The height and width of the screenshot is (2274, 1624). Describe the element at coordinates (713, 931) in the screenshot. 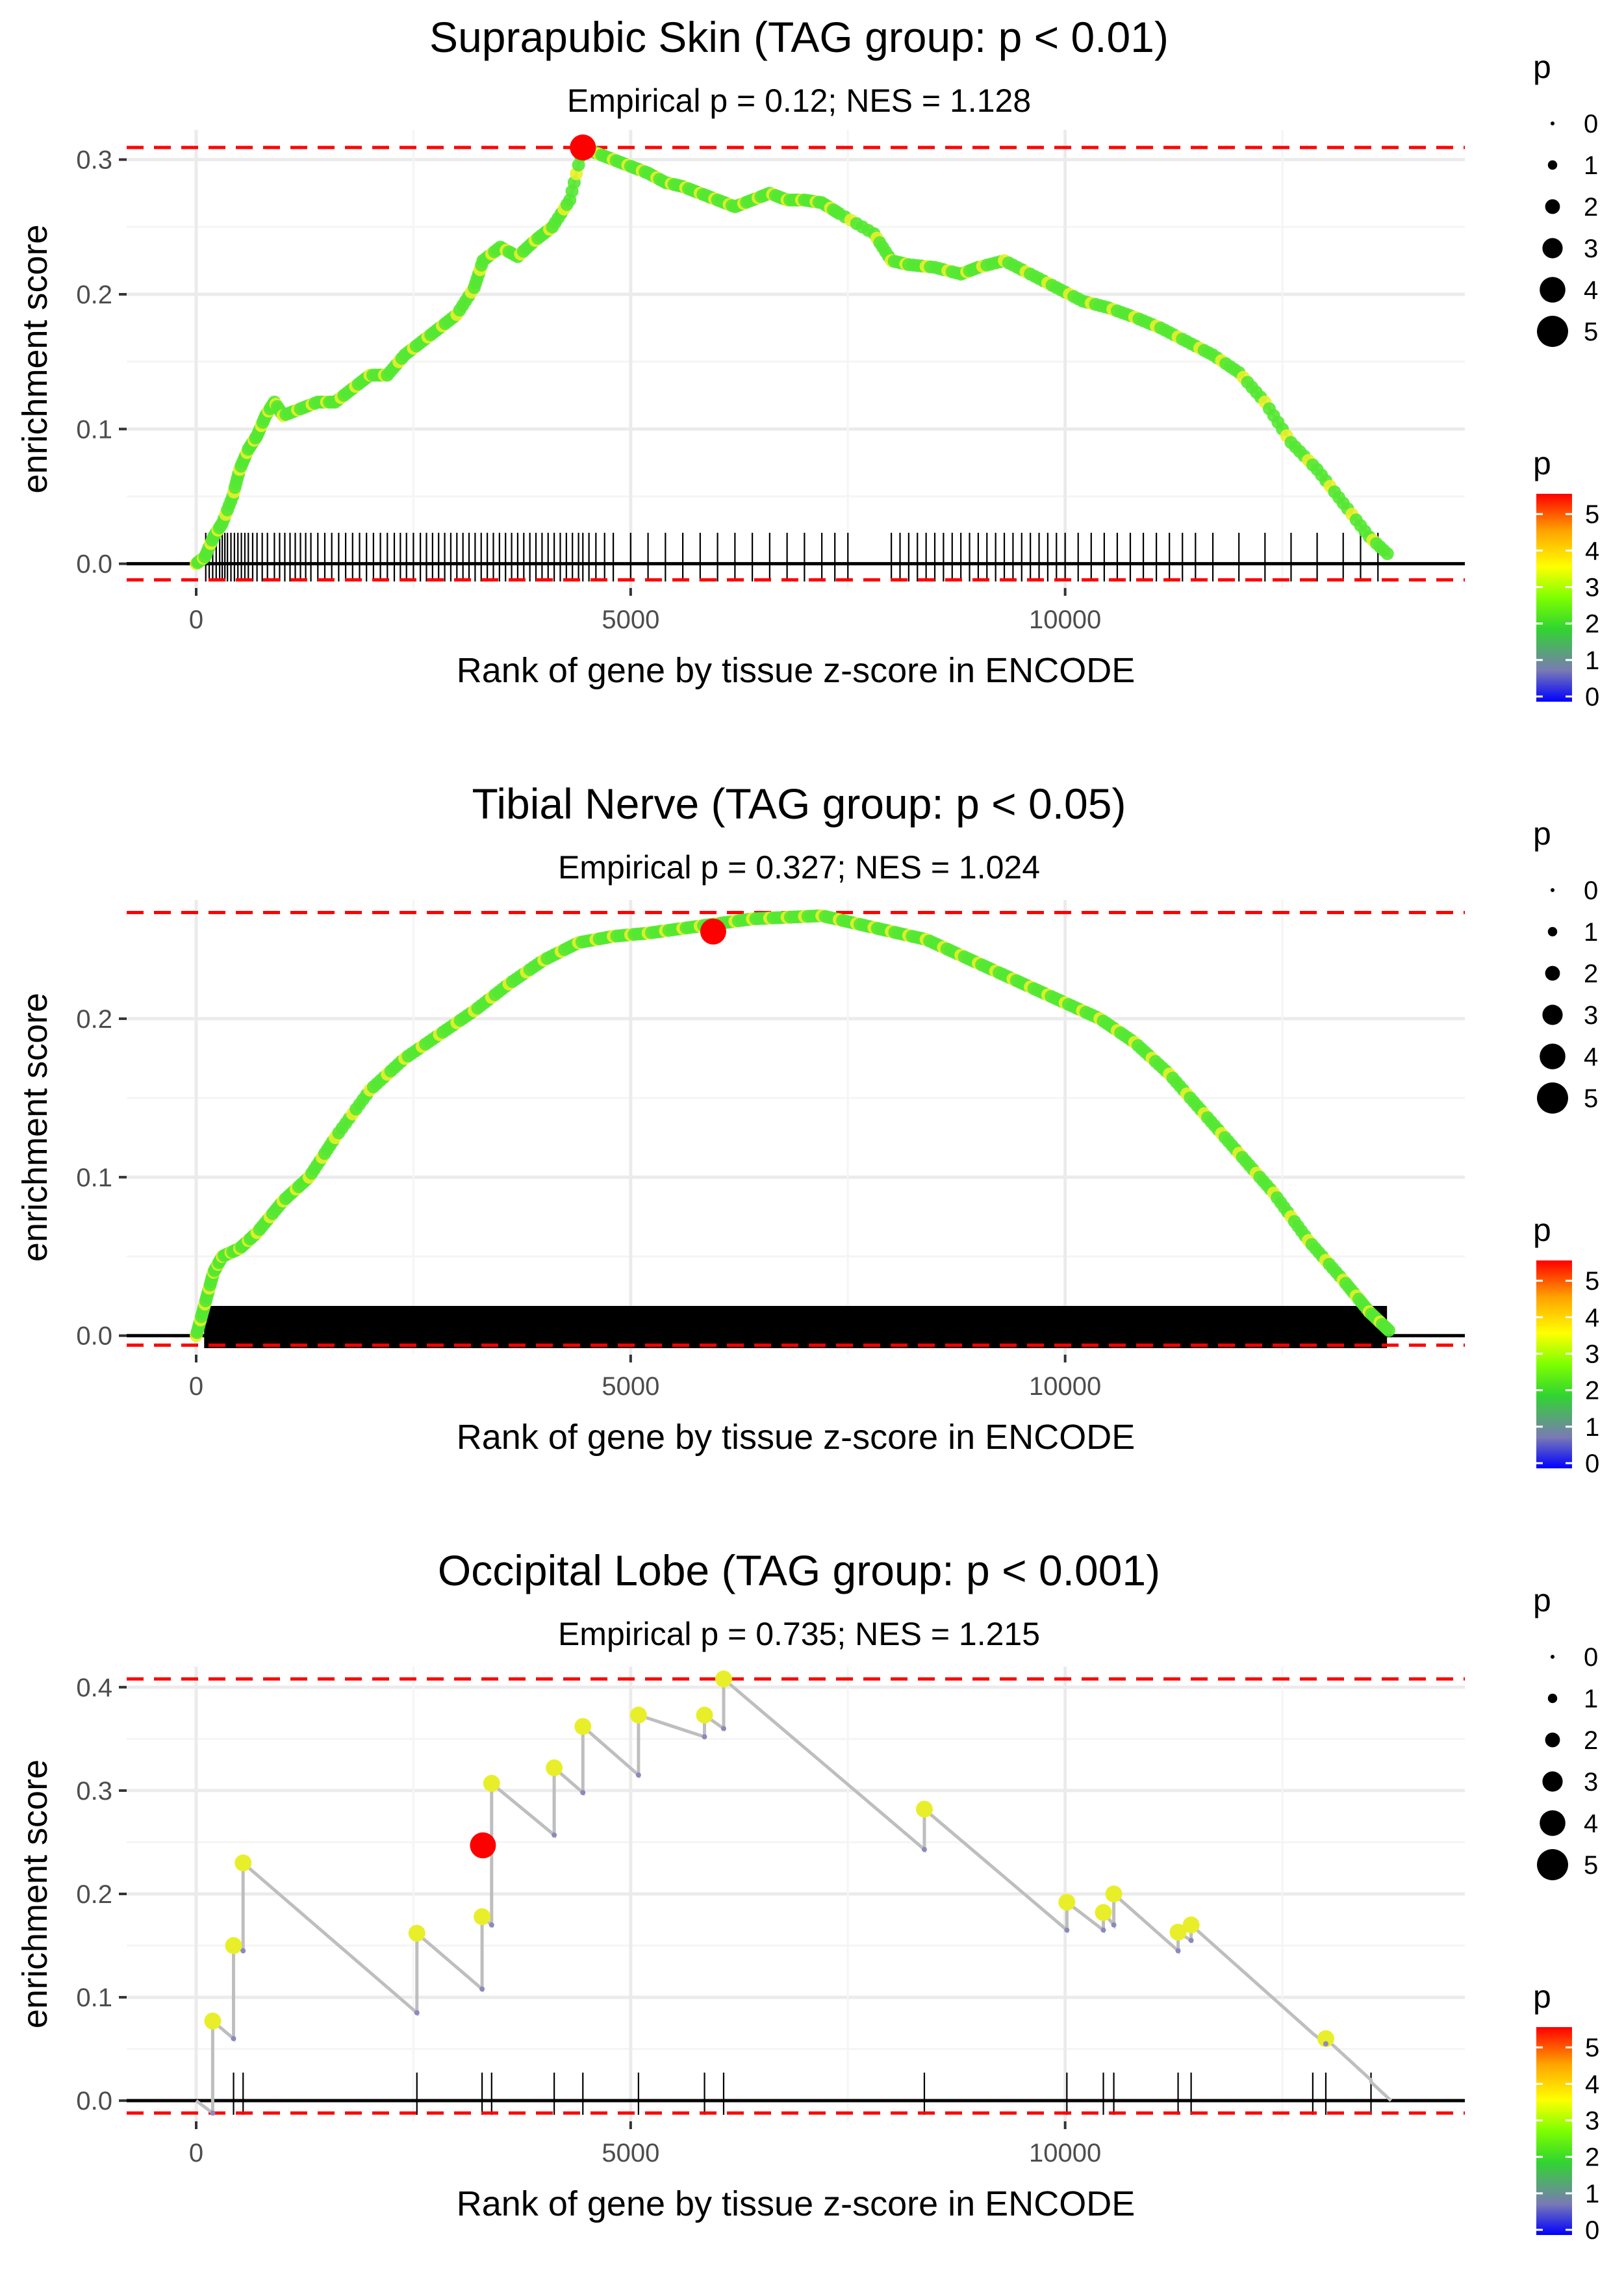

I see `leading-edge-point` at that location.